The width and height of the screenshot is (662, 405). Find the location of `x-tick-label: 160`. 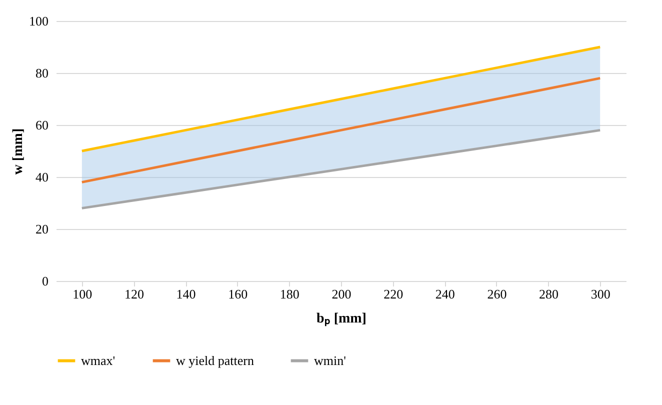

x-tick-label: 160 is located at coordinates (238, 294).